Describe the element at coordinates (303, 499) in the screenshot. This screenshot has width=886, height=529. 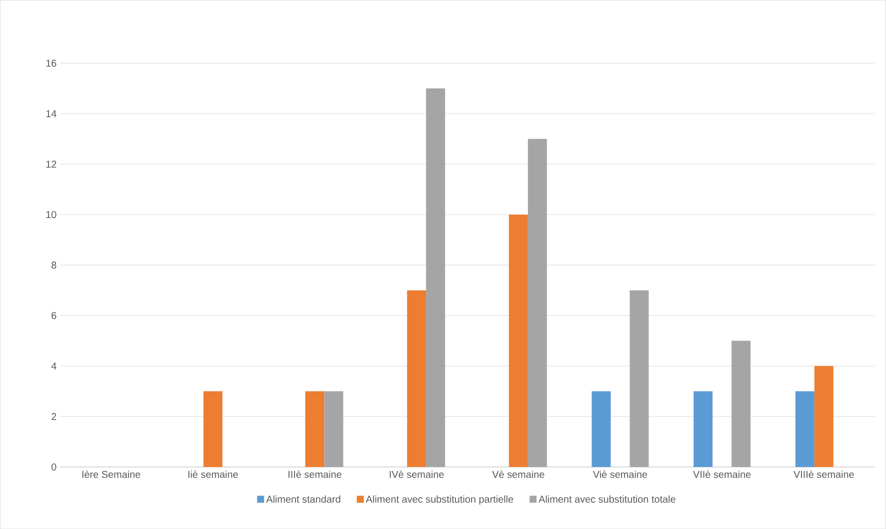
I see `legend-label: Aliment standard` at that location.